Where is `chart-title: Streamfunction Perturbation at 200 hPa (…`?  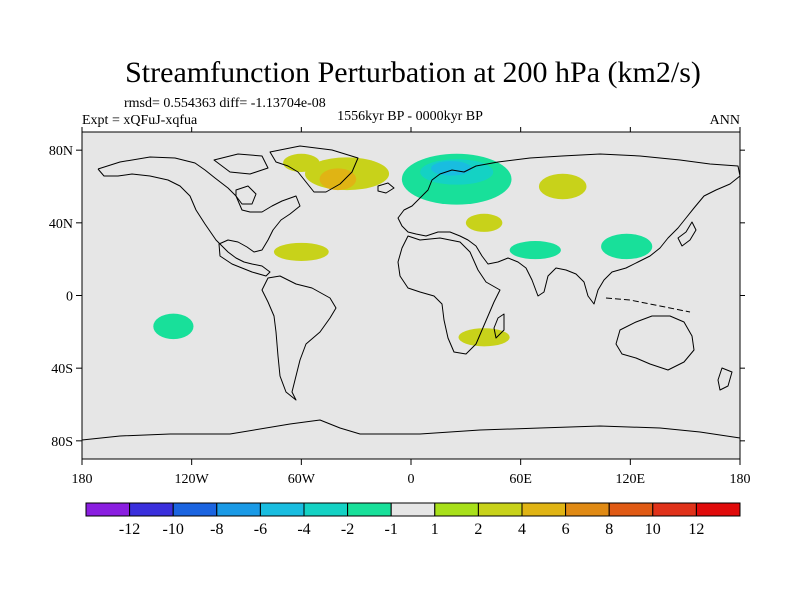
chart-title: Streamfunction Perturbation at 200 hPa (… is located at coordinates (413, 72).